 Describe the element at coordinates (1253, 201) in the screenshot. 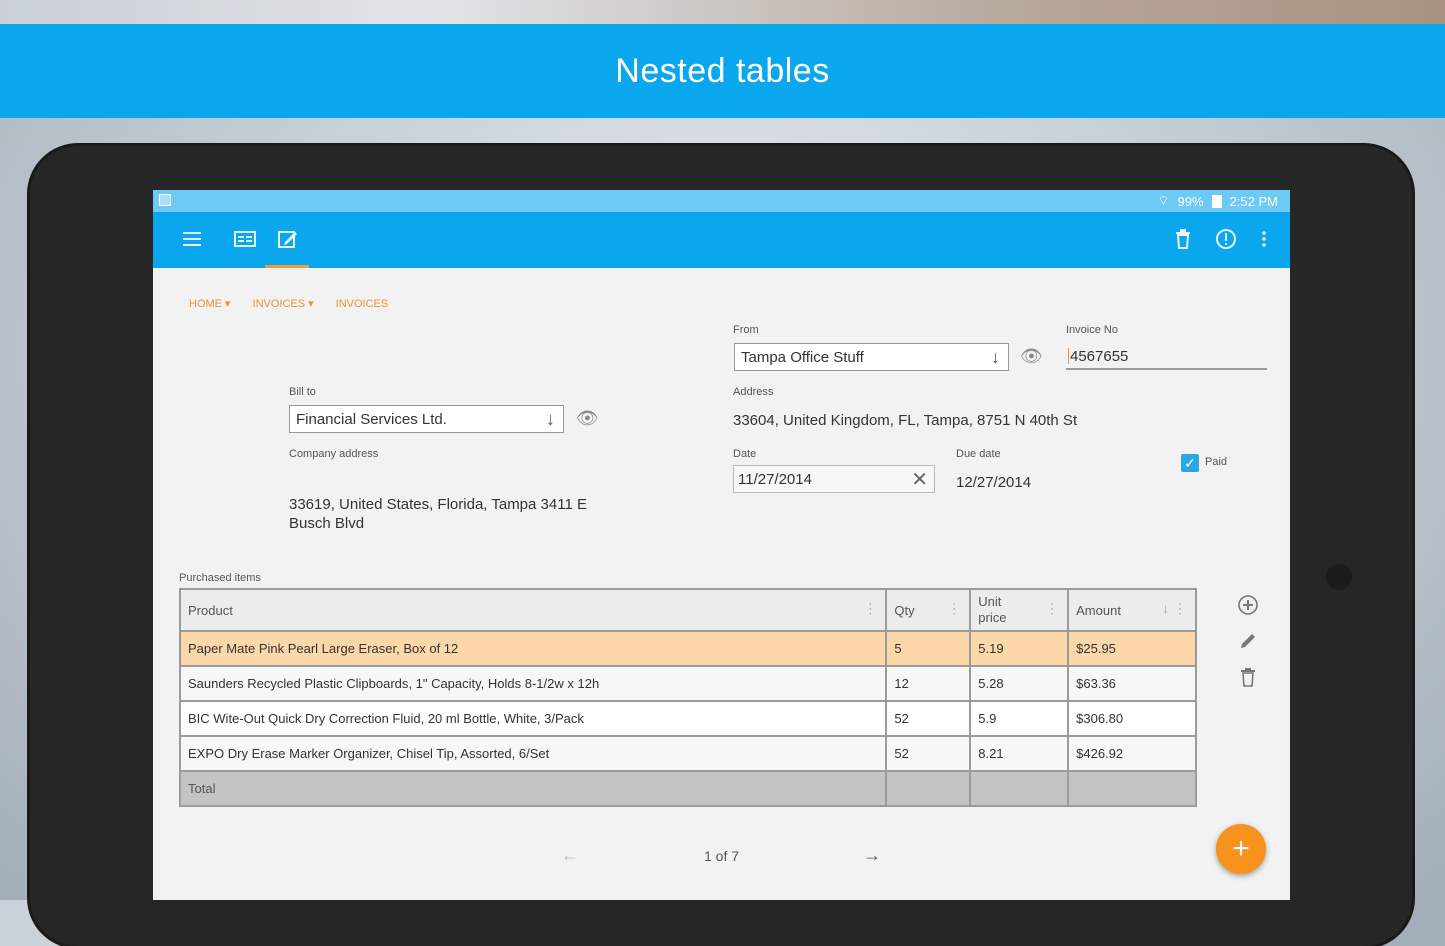

I see `status-time: 2:52 PM` at that location.